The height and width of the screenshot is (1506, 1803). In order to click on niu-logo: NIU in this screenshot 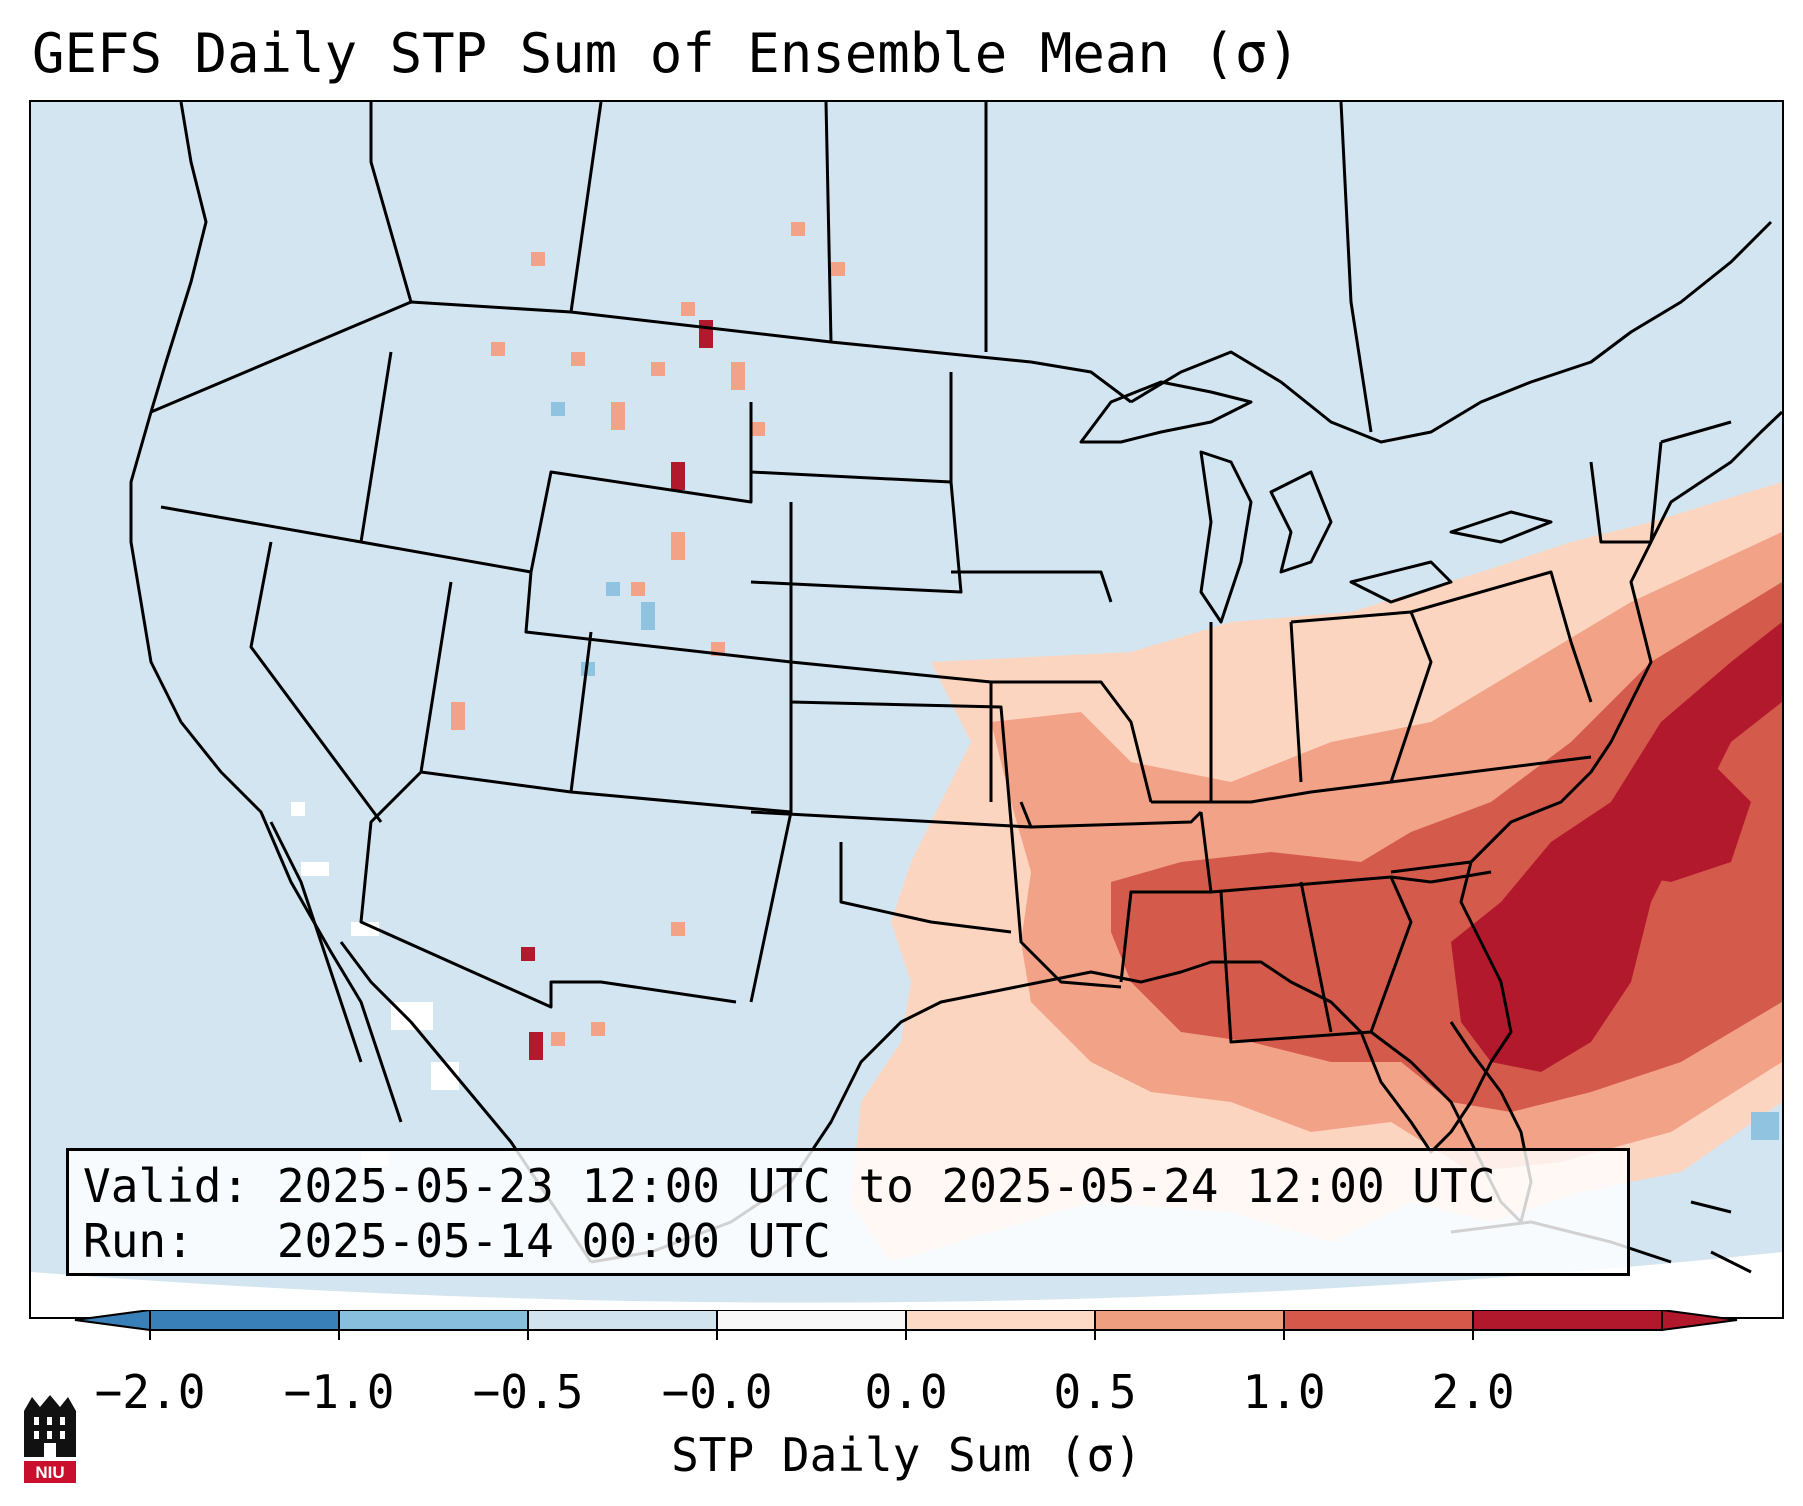, I will do `click(50, 1439)`.